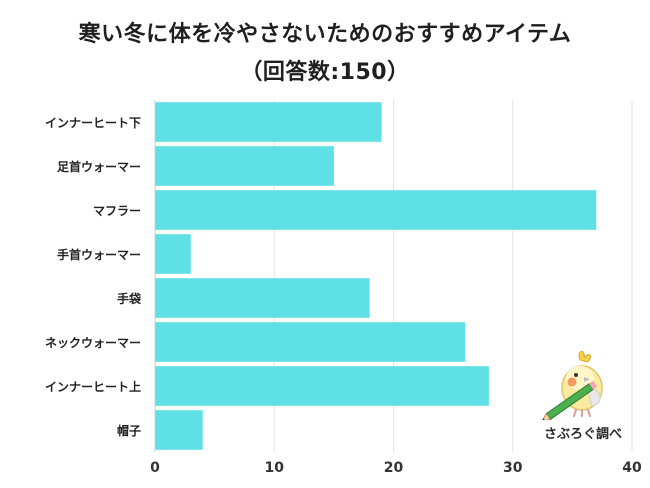 The image size is (650, 488). What do you see at coordinates (325, 72) in the screenshot?
I see `chart-subtitle: （回答数:150）` at bounding box center [325, 72].